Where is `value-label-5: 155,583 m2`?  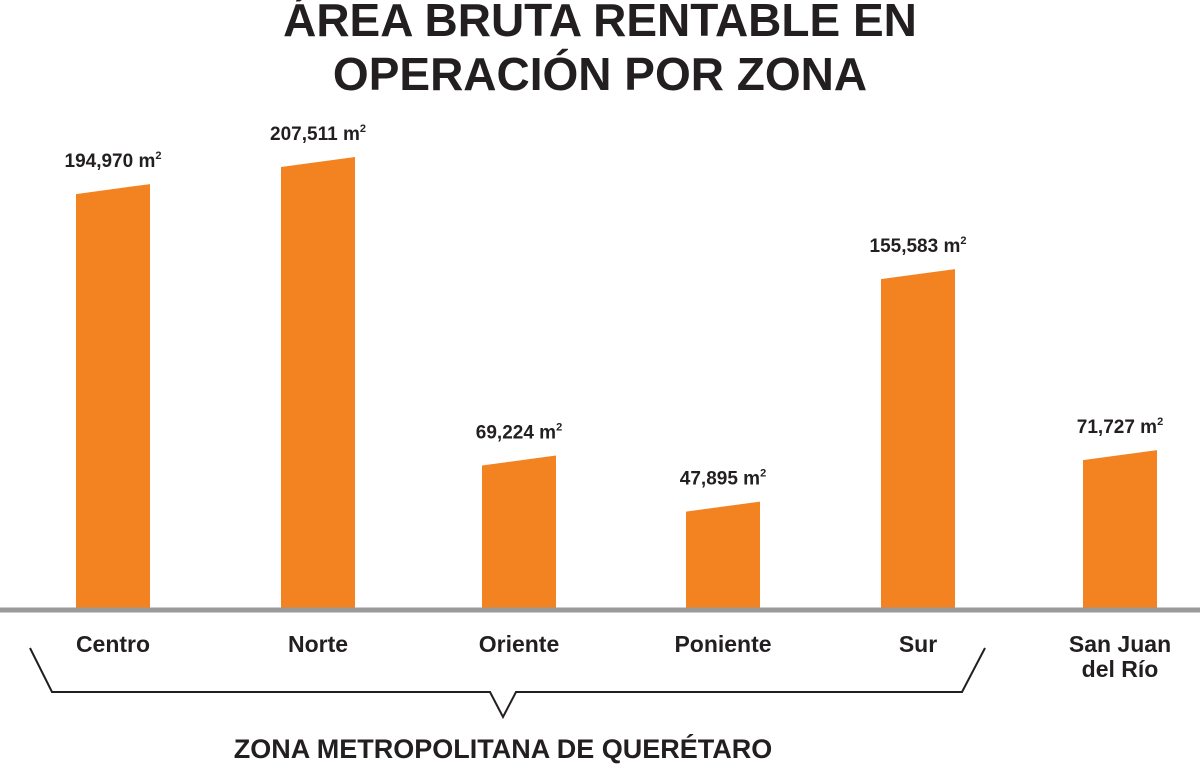
value-label-5: 155,583 m2 is located at coordinates (918, 246).